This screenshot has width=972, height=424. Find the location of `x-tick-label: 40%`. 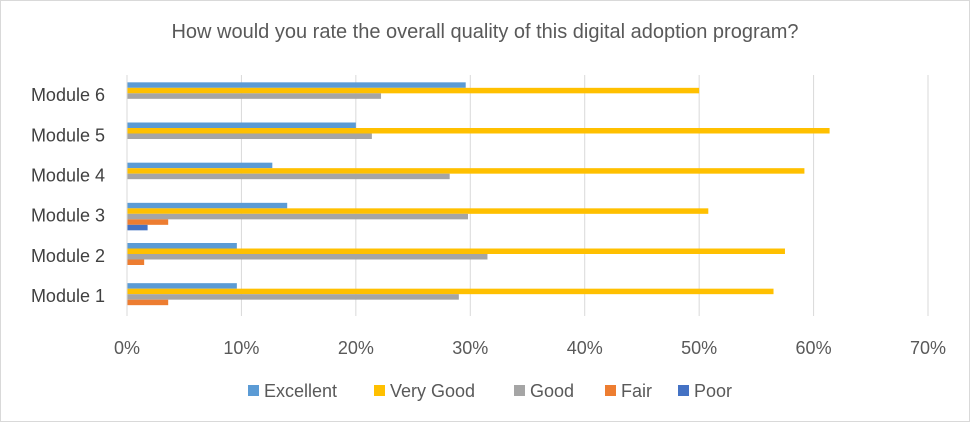

x-tick-label: 40% is located at coordinates (585, 348).